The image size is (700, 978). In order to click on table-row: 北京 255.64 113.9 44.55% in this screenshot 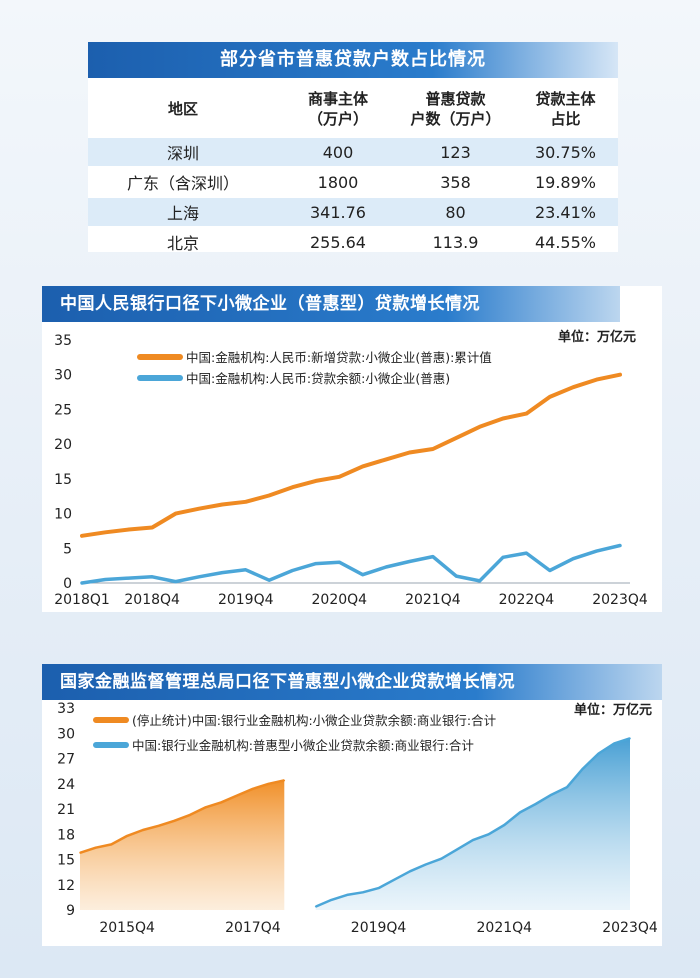, I will do `click(353, 242)`.